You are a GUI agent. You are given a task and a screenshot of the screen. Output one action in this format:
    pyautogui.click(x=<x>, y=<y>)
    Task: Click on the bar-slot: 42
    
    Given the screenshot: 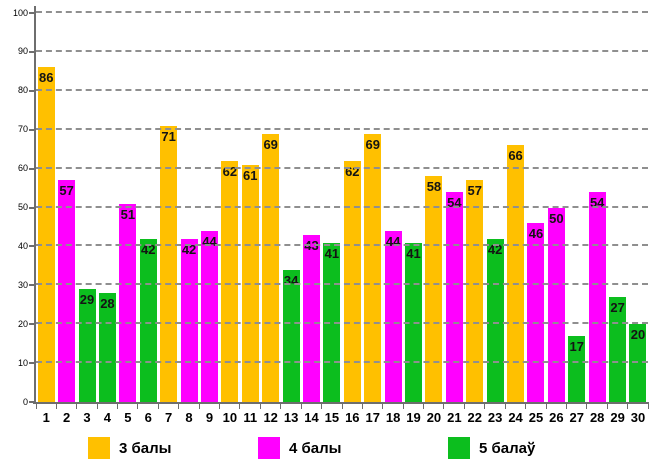 What is the action you would take?
    pyautogui.click(x=148, y=207)
    